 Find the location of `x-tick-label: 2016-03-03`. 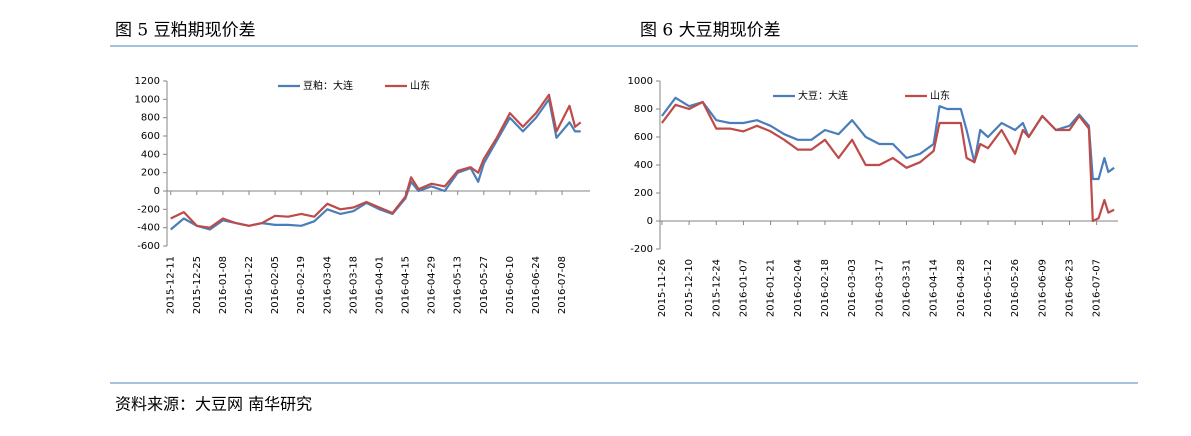

x-tick-label: 2016-03-03 is located at coordinates (852, 288).